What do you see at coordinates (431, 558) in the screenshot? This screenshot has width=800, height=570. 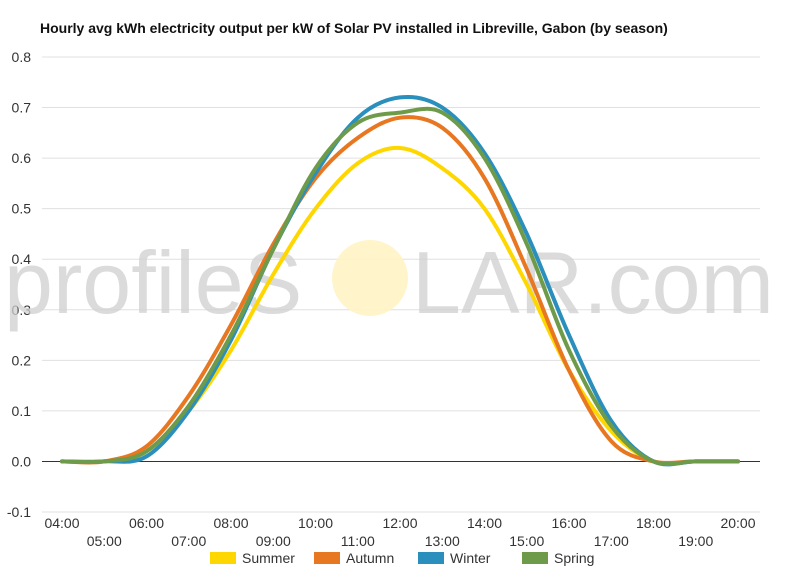 I see `legend-swatch-winter` at bounding box center [431, 558].